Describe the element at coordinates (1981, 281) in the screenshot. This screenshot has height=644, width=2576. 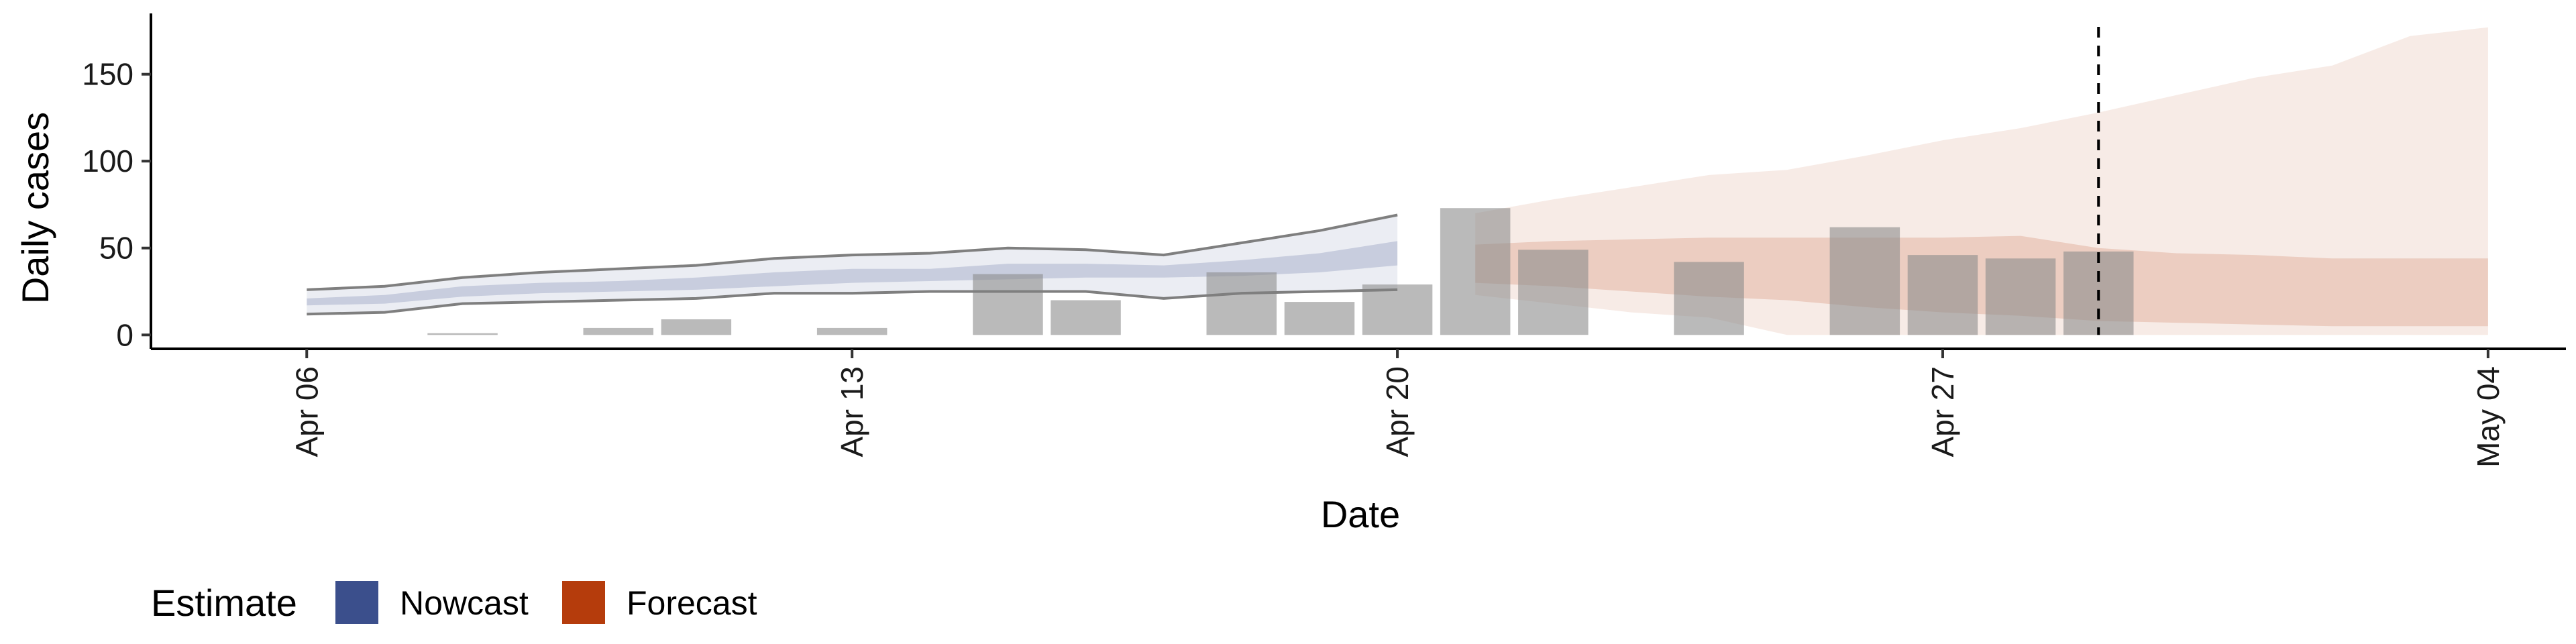
I see `forecast-inner-ribbon` at that location.